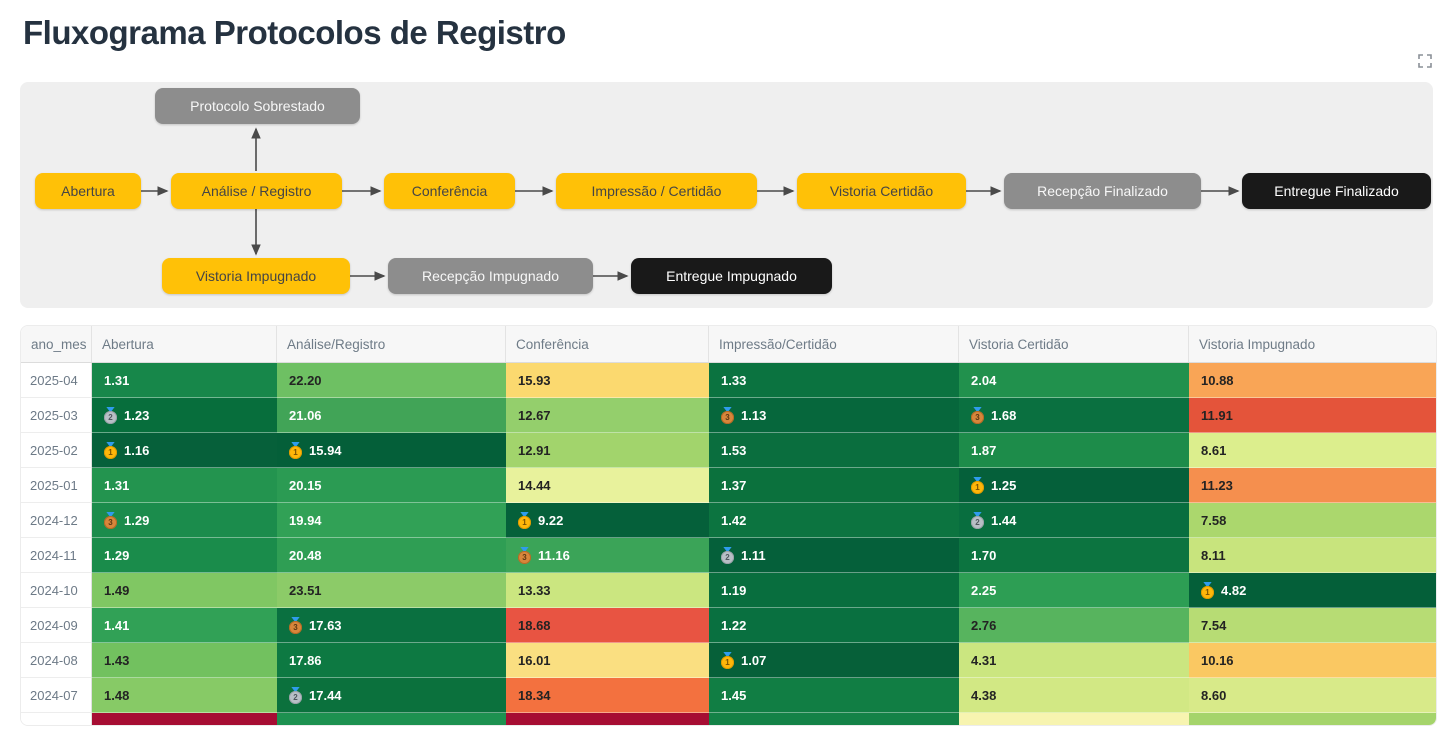 This screenshot has height=732, width=1453. What do you see at coordinates (1214, 695) in the screenshot?
I see `cell-value: 8.60` at bounding box center [1214, 695].